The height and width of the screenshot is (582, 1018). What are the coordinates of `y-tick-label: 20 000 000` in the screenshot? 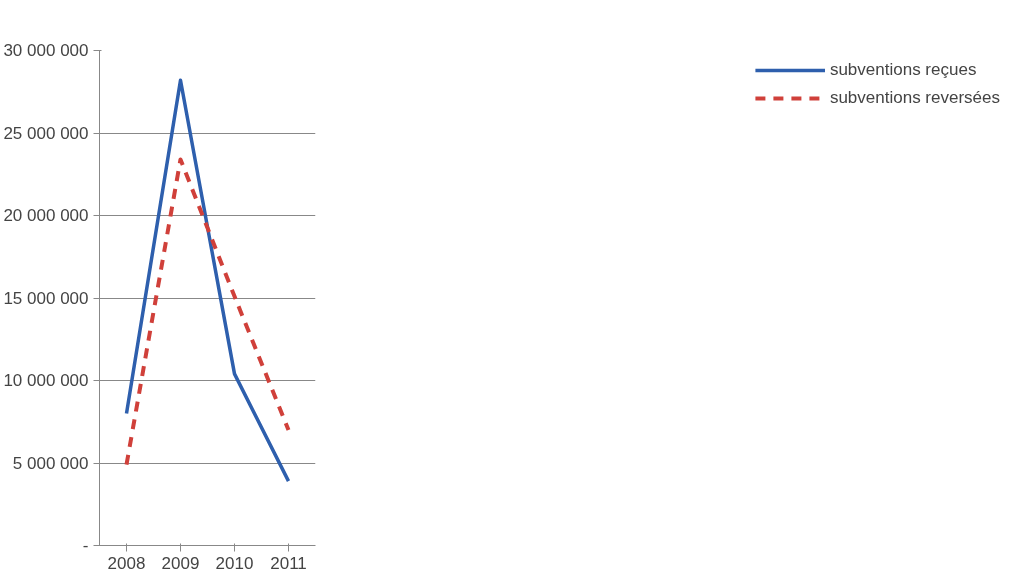 It's located at (46, 215).